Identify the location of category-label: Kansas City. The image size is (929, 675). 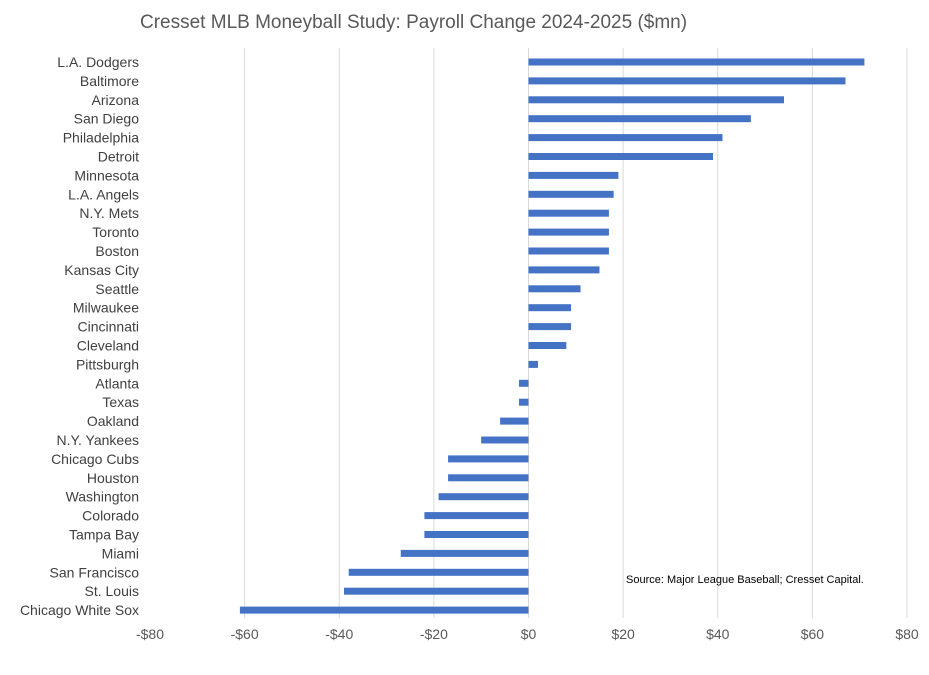
(101, 270).